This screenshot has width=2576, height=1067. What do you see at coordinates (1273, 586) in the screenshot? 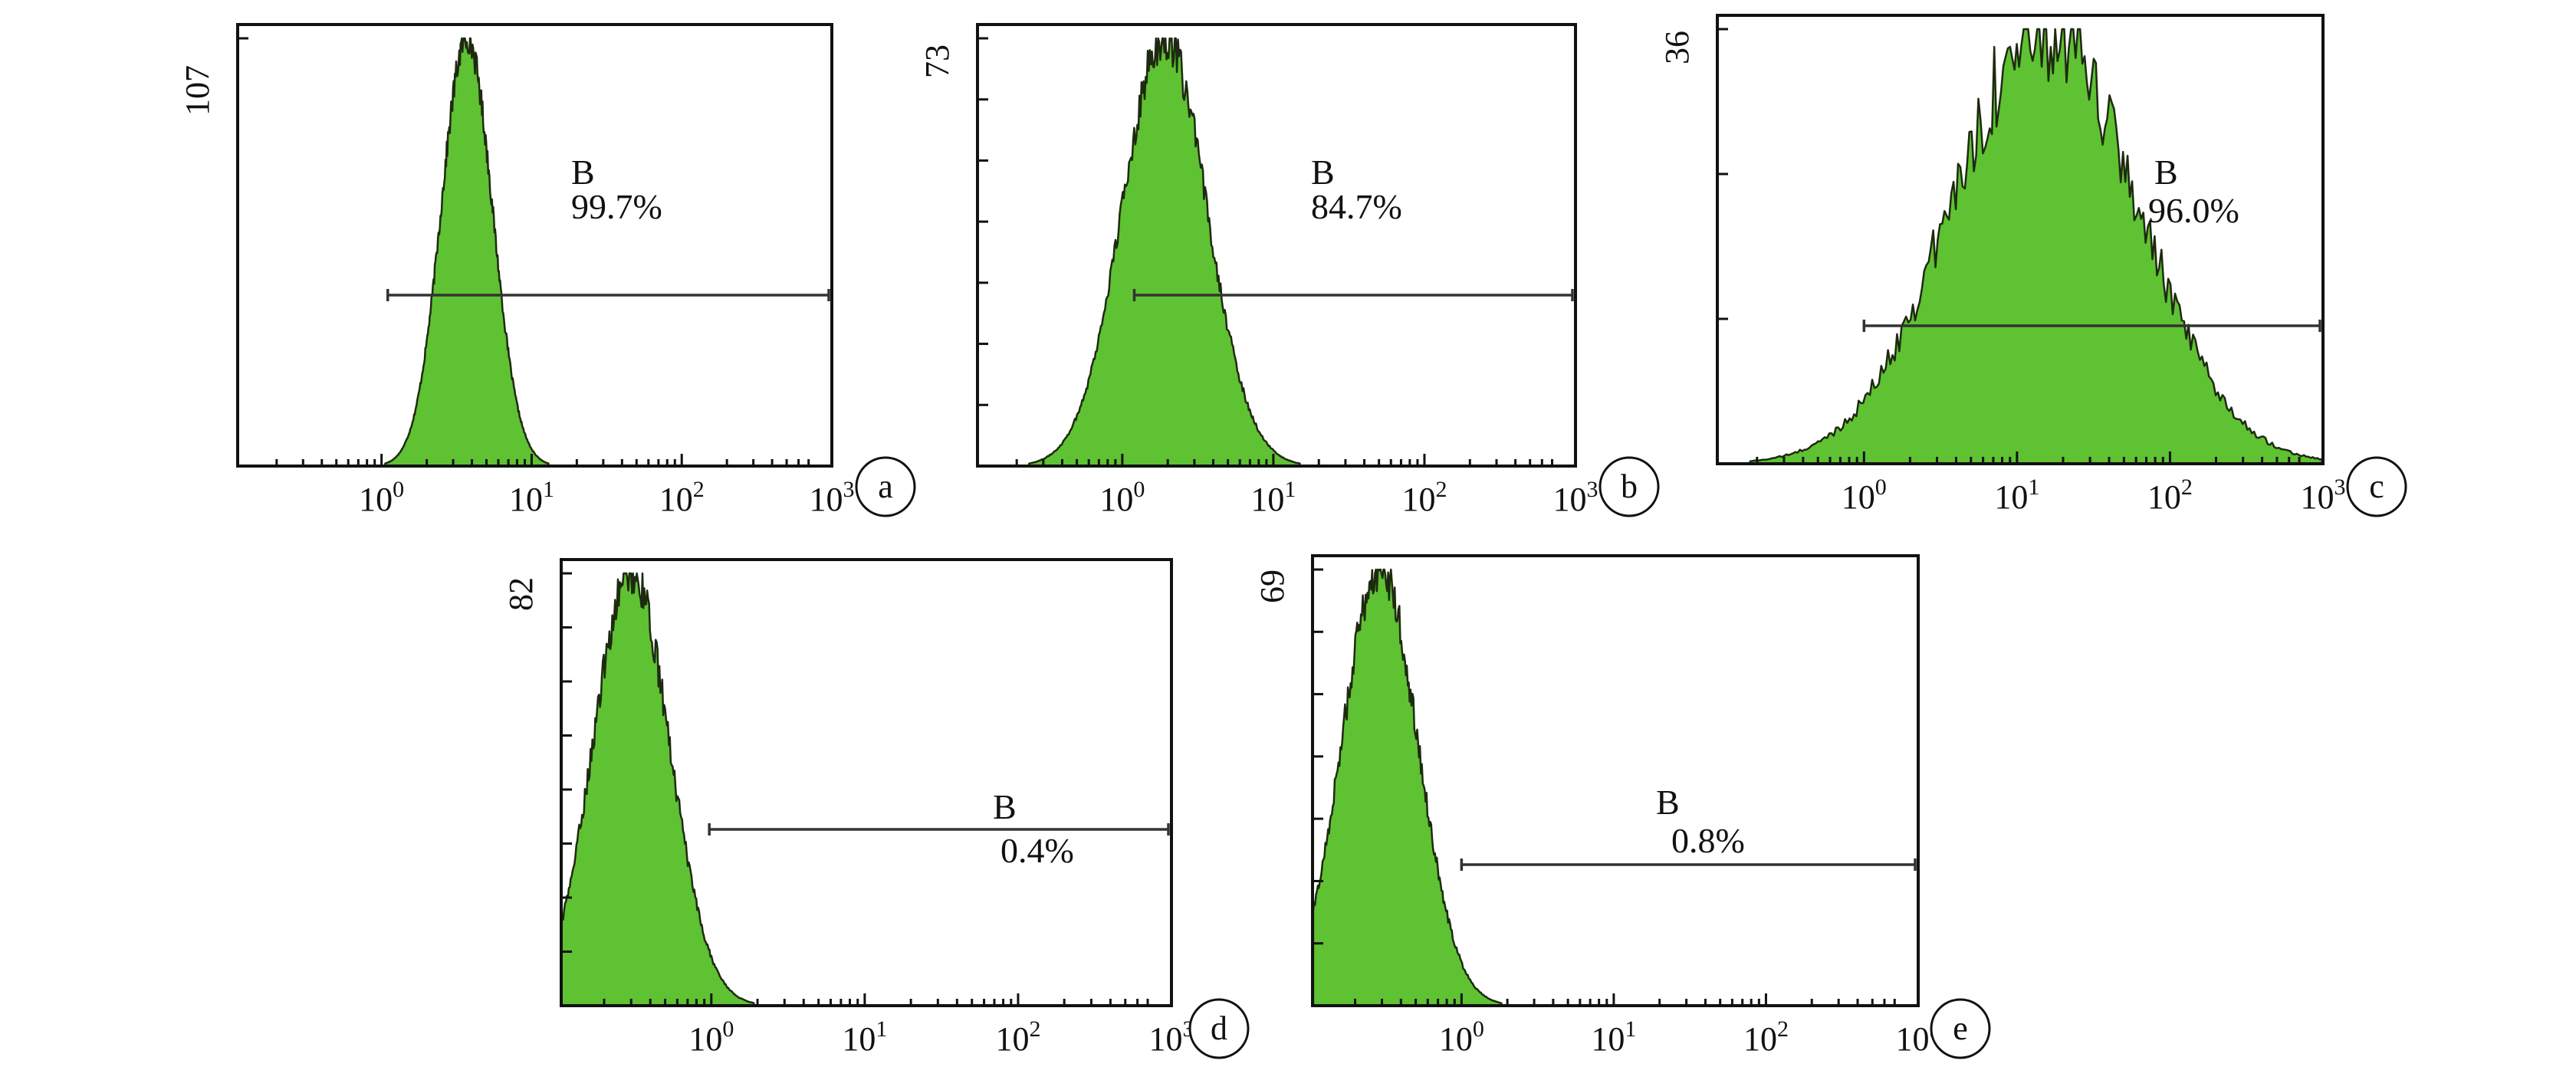
I see `y-max-label: 69` at bounding box center [1273, 586].